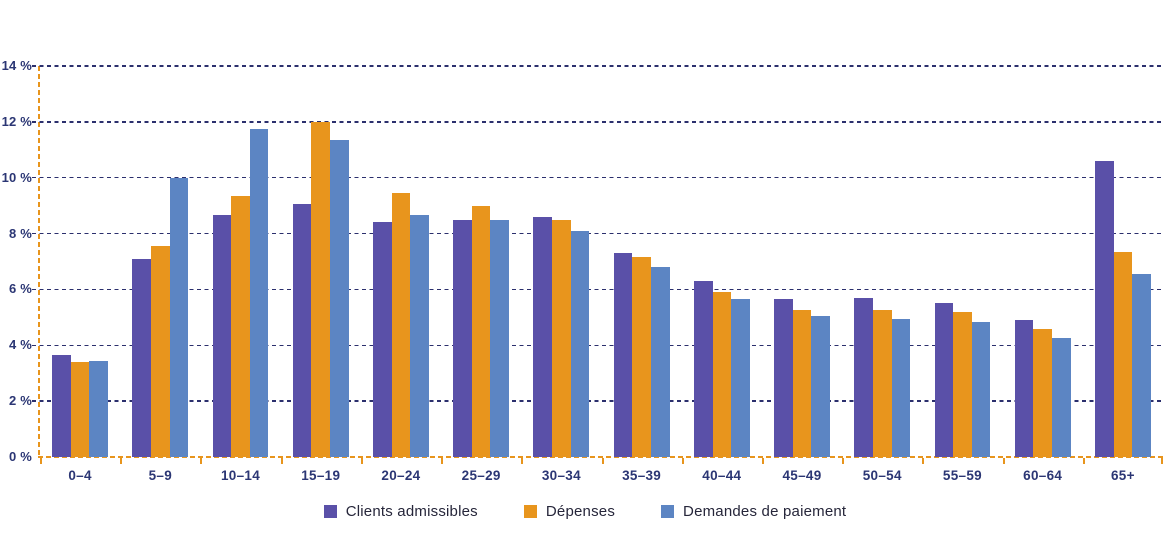  What do you see at coordinates (160, 351) in the screenshot?
I see `bar-dépenses-5–9` at bounding box center [160, 351].